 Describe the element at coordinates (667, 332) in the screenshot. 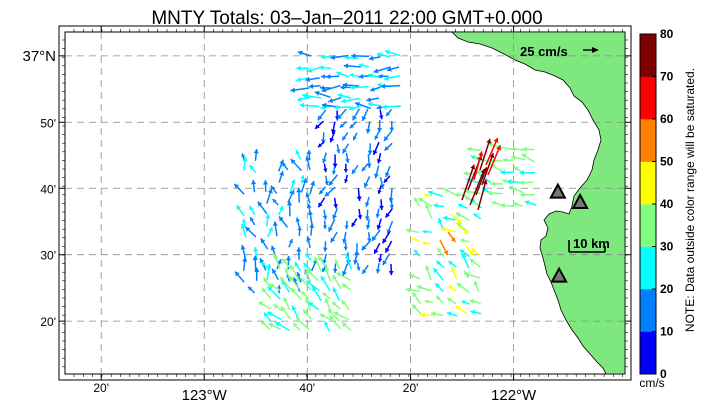

I see `colorbar-tick-label: 10` at that location.